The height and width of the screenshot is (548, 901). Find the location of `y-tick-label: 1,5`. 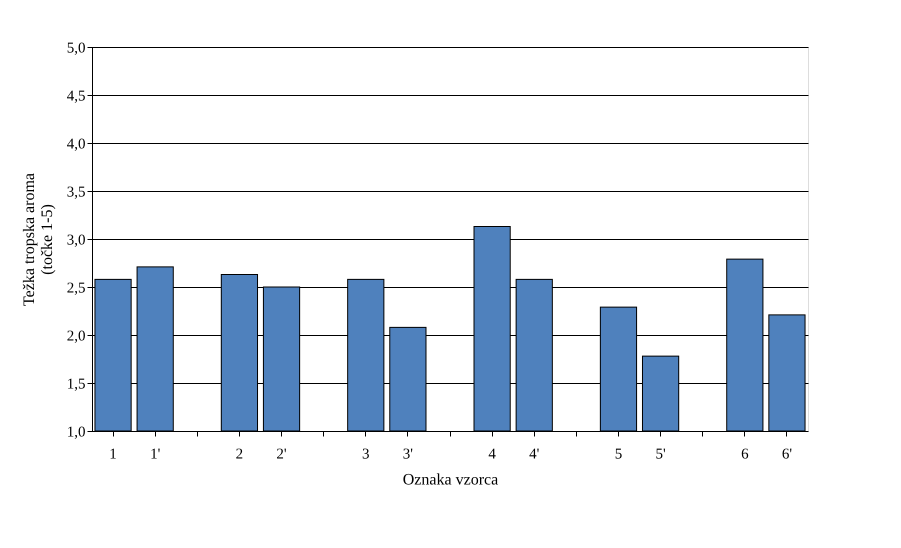

y-tick-label: 1,5 is located at coordinates (76, 384).